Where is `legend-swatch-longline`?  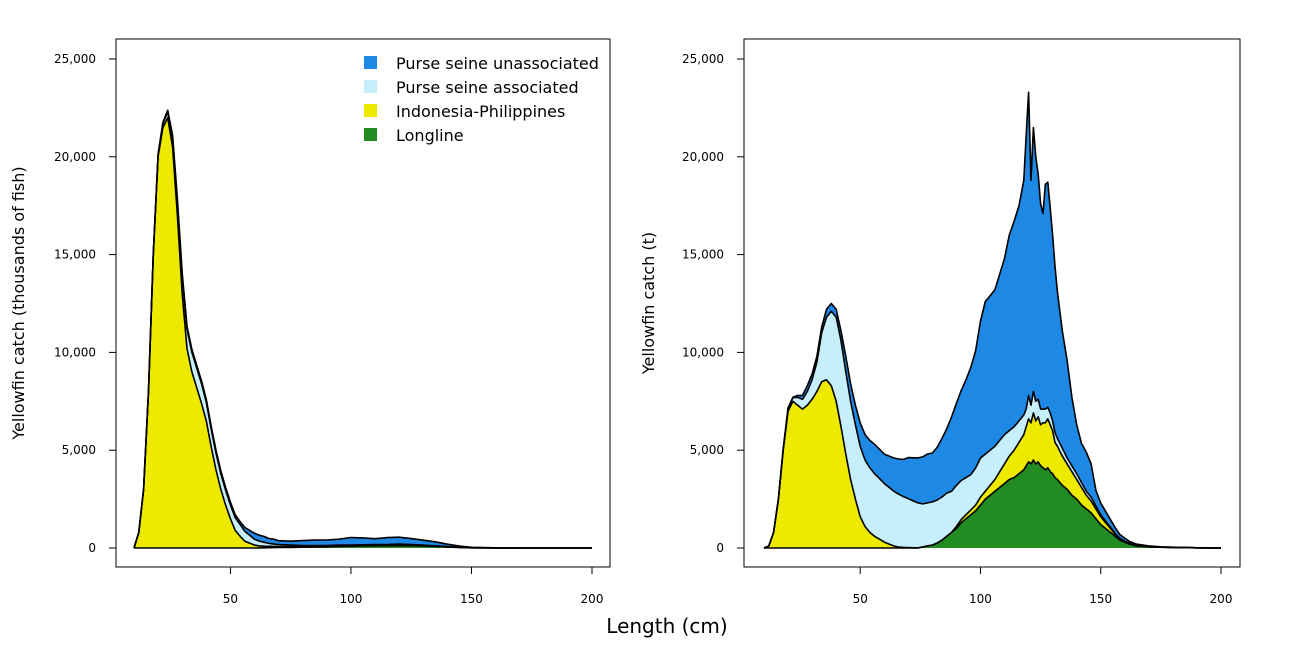
legend-swatch-longline is located at coordinates (370, 134).